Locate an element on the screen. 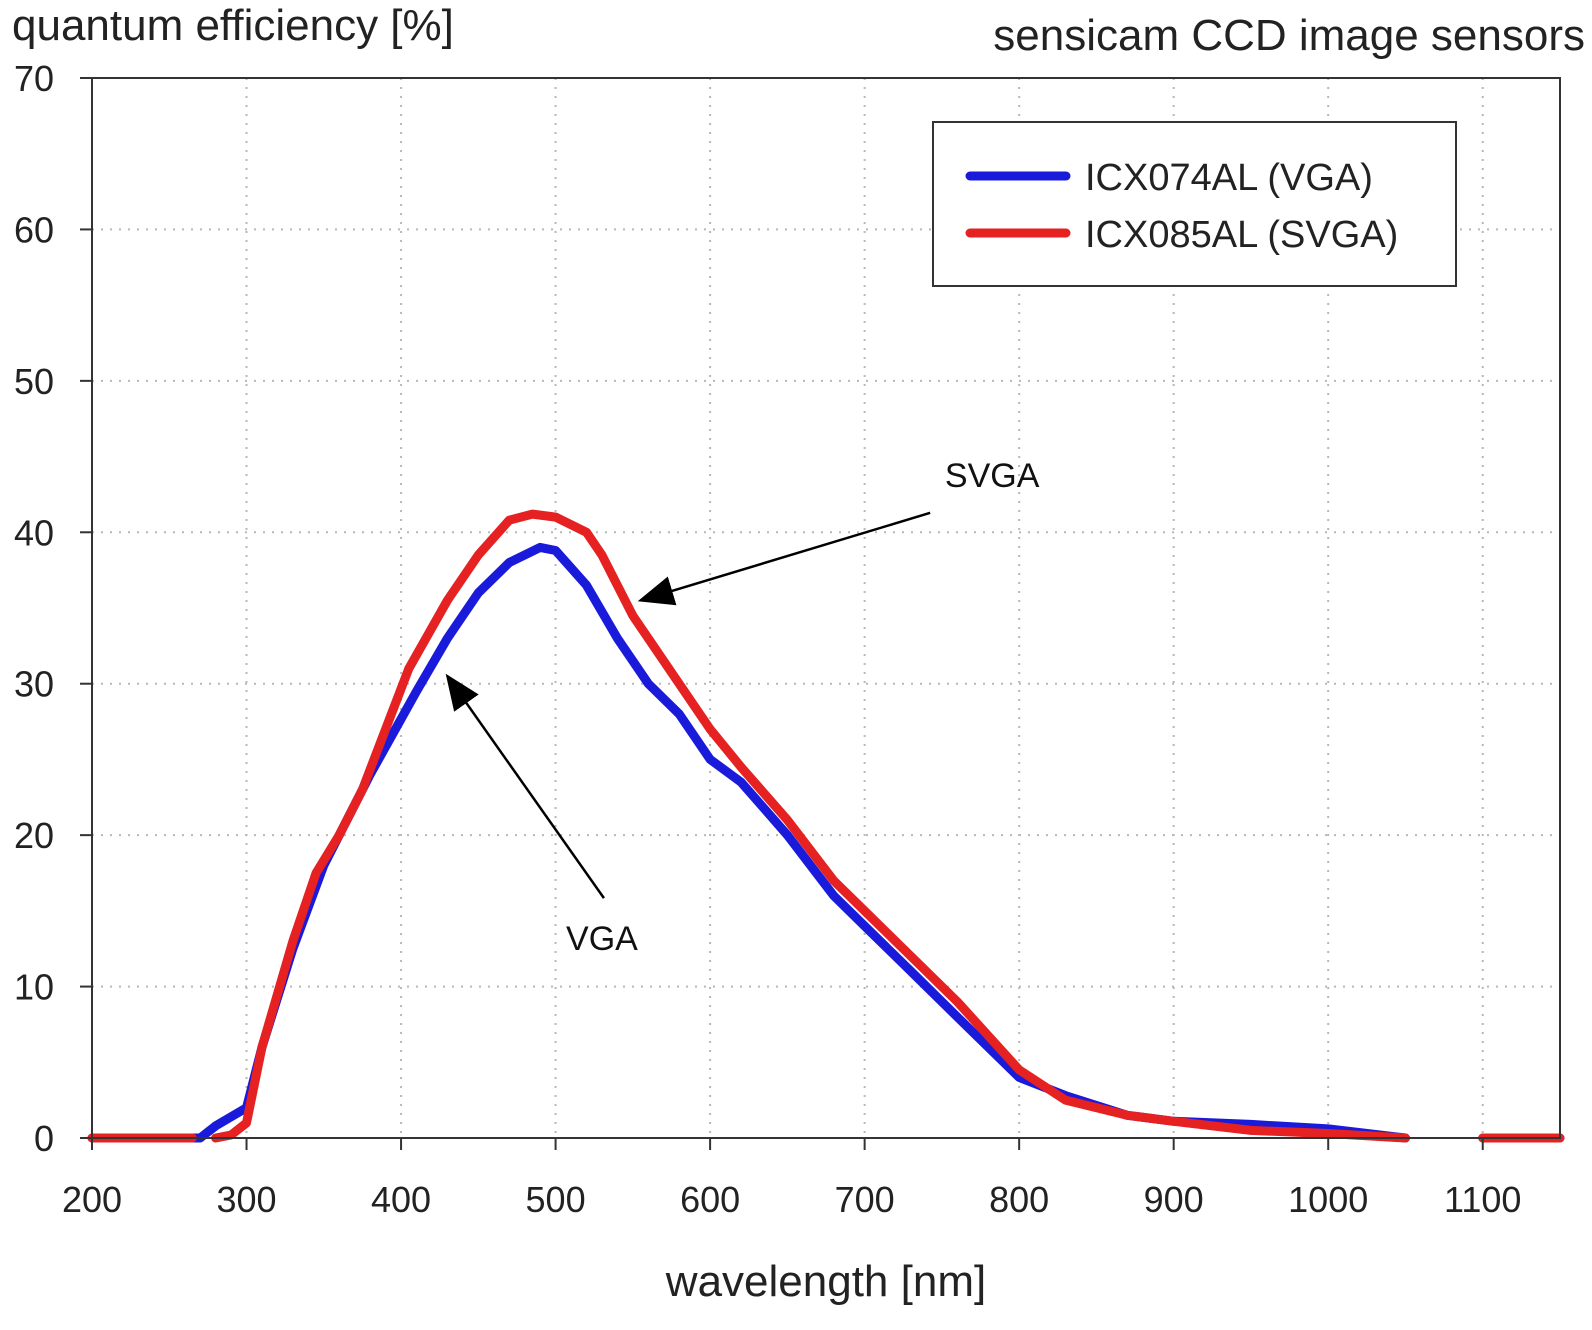  x-tick-label: 700 is located at coordinates (865, 1199).